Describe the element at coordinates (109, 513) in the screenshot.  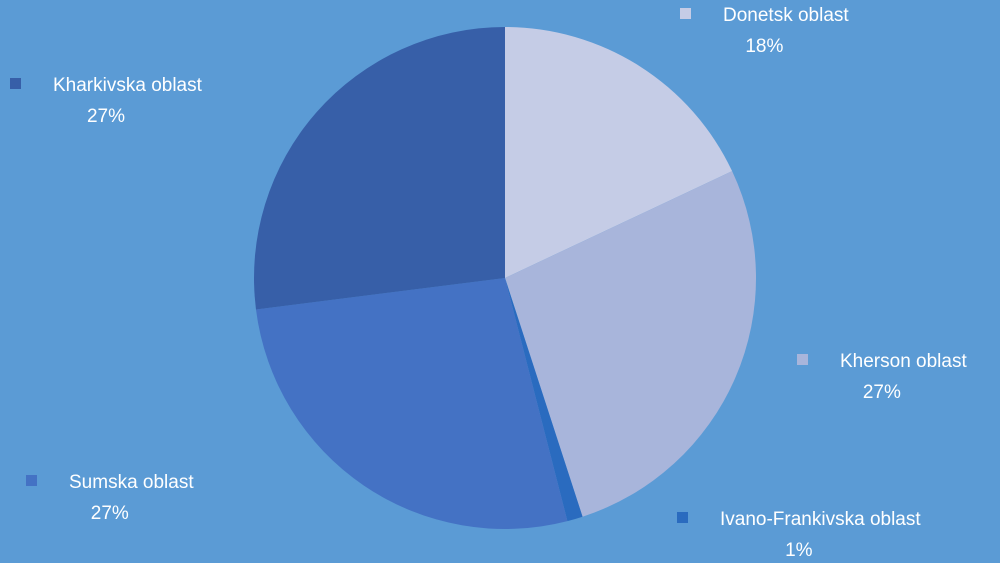
I see `label-sumska-percent: 27%` at that location.